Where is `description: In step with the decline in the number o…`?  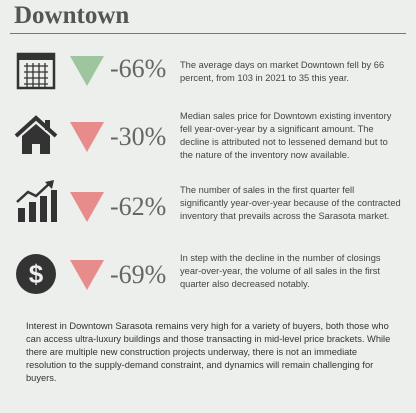 description: In step with the decline in the number o… is located at coordinates (280, 271).